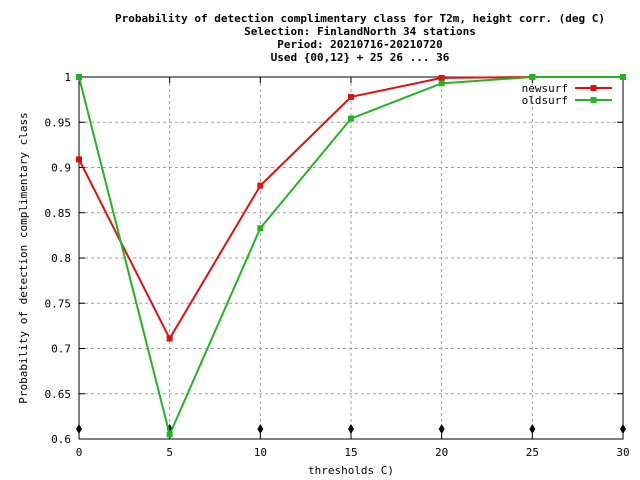 The width and height of the screenshot is (640, 480). Describe the element at coordinates (350, 452) in the screenshot. I see `x-tick-label: 15` at that location.